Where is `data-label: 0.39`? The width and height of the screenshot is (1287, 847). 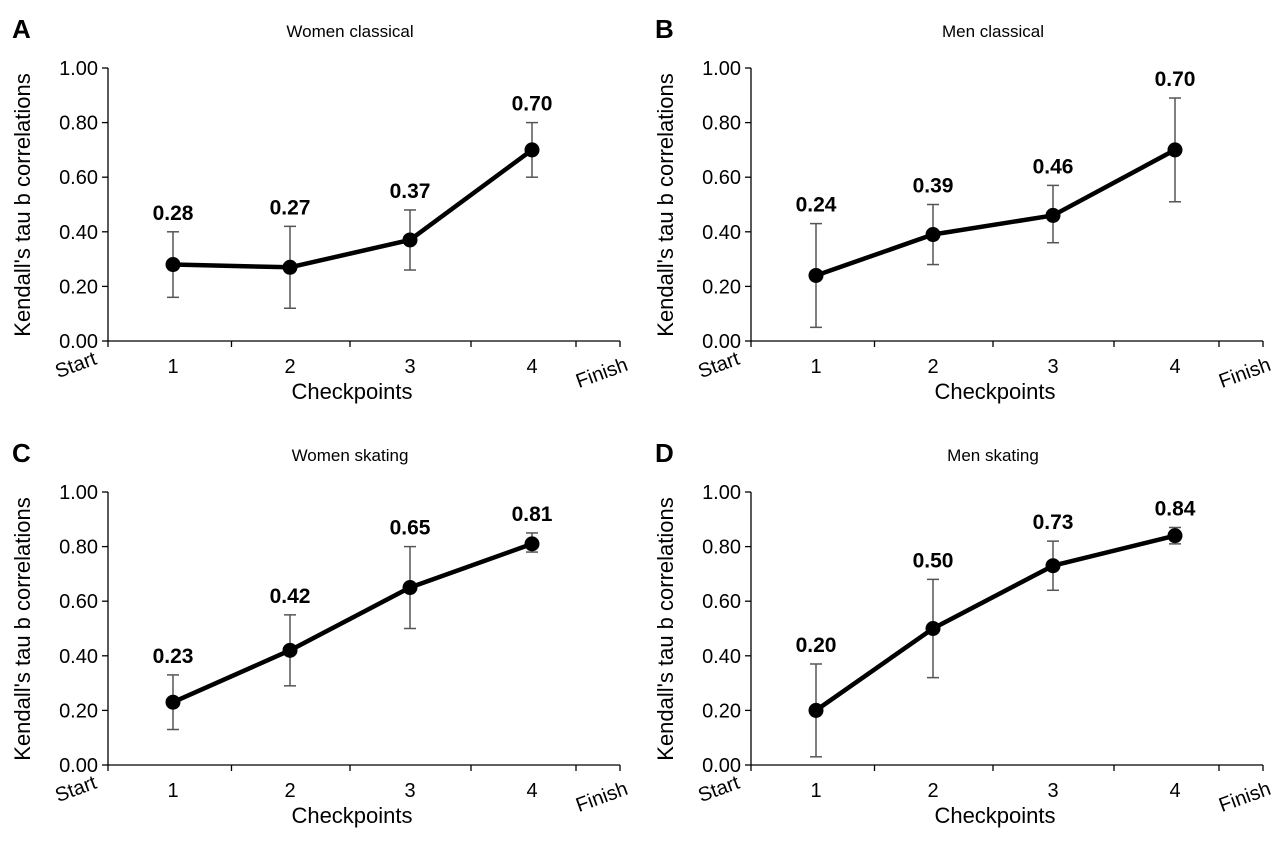
data-label: 0.39 is located at coordinates (933, 186).